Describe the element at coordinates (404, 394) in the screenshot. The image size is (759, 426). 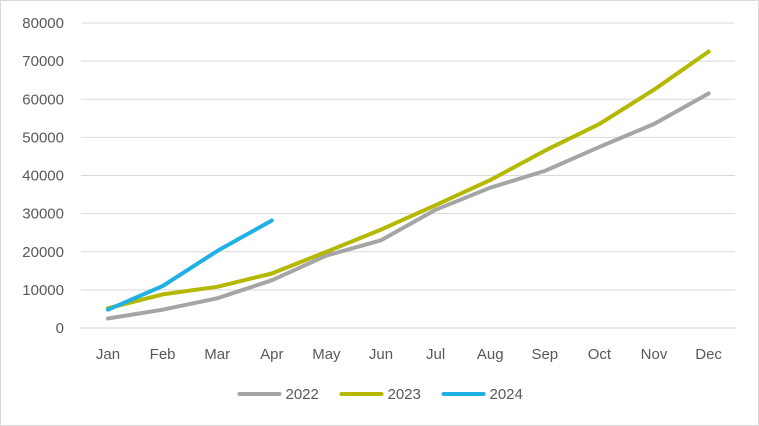
I see `legend-label: 2023` at that location.